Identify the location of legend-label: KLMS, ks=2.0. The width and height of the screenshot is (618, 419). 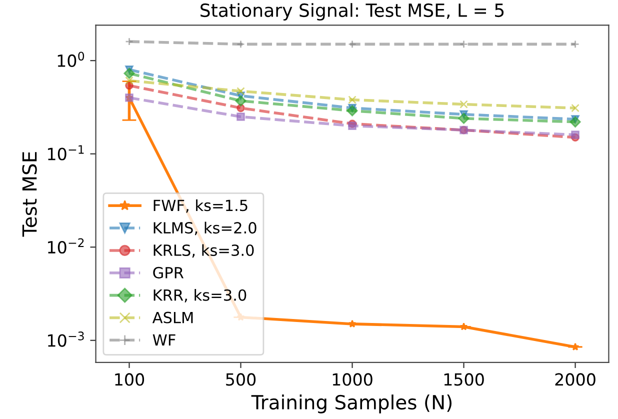
(205, 229).